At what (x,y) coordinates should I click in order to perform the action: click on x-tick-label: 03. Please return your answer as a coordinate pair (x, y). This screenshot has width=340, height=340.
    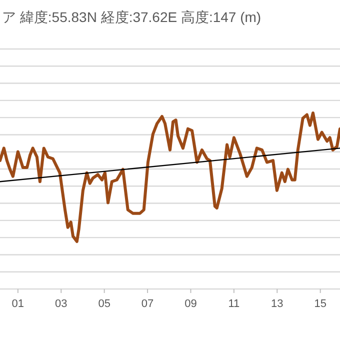
    Looking at the image, I should click on (61, 304).